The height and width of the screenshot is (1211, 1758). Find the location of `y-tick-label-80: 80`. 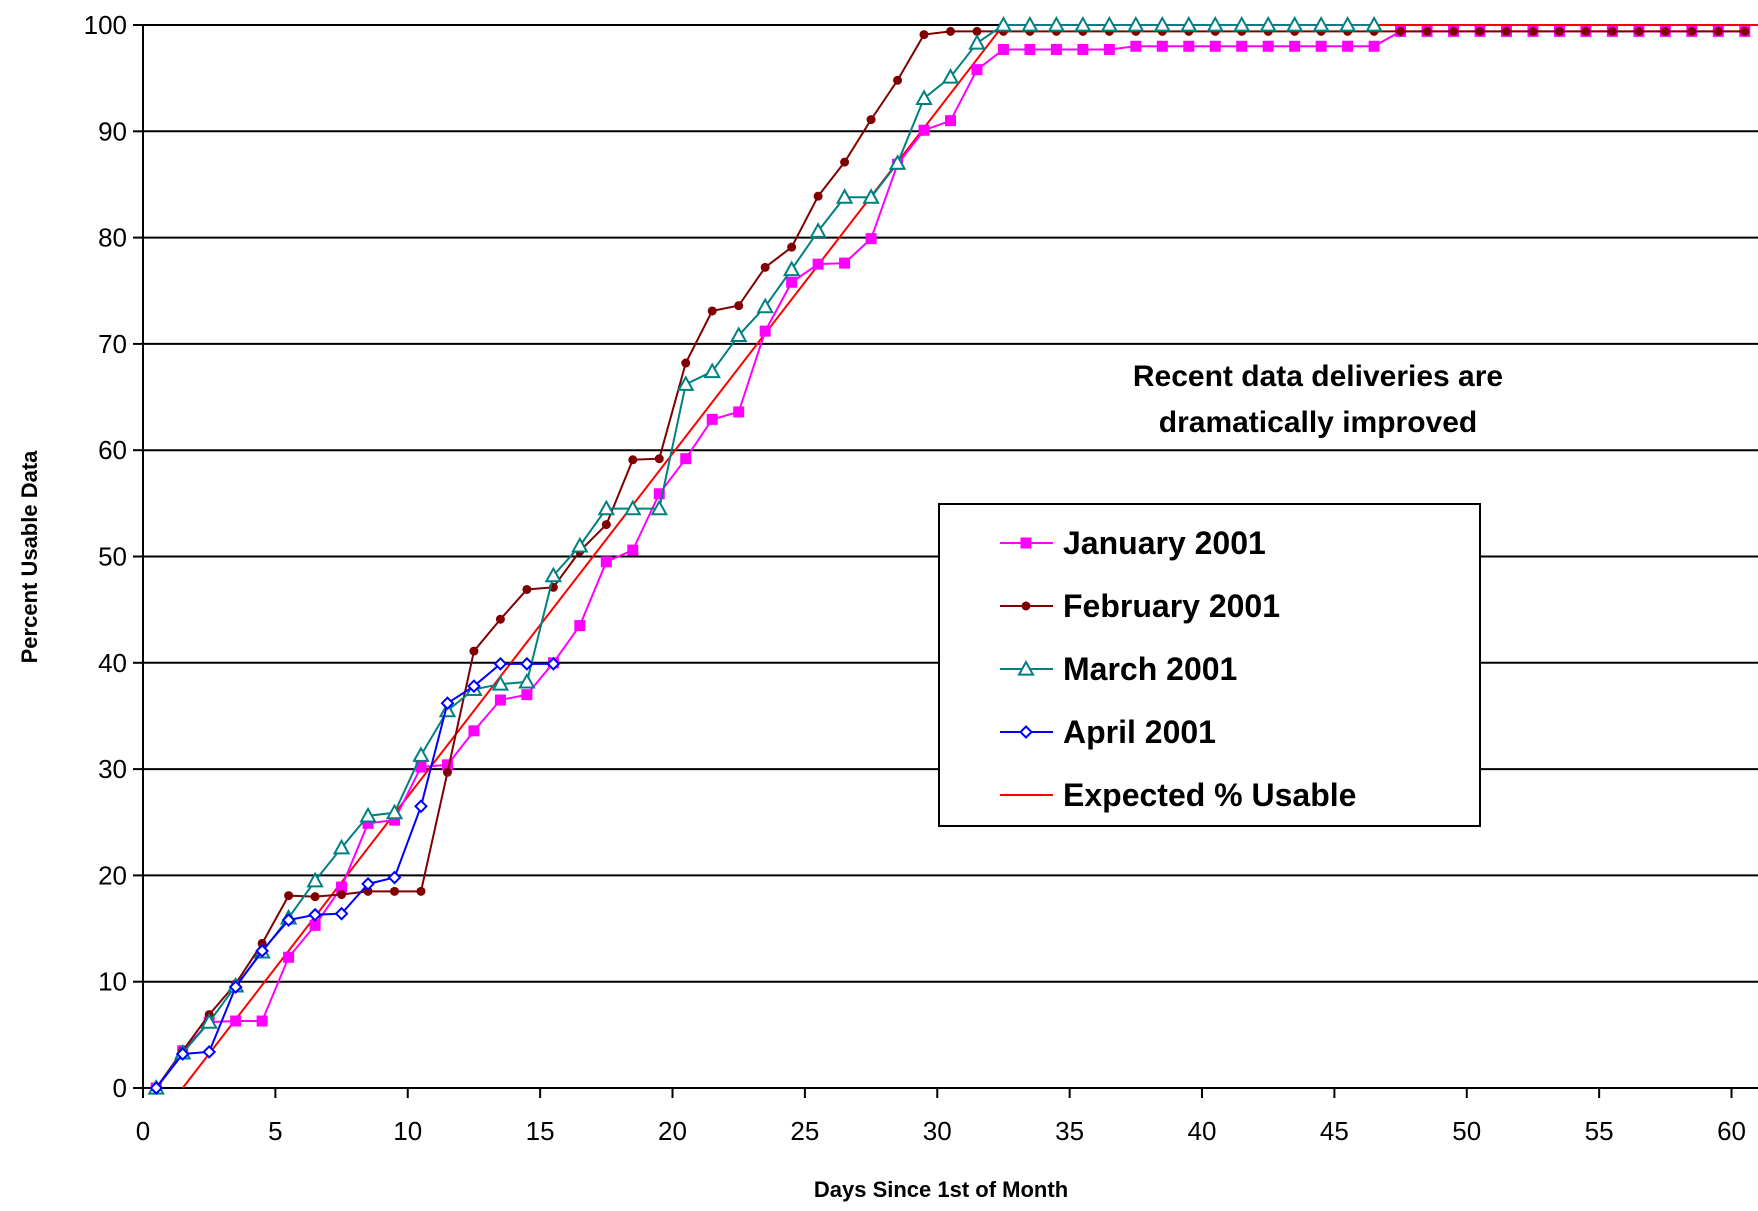

y-tick-label-80: 80 is located at coordinates (112, 238).